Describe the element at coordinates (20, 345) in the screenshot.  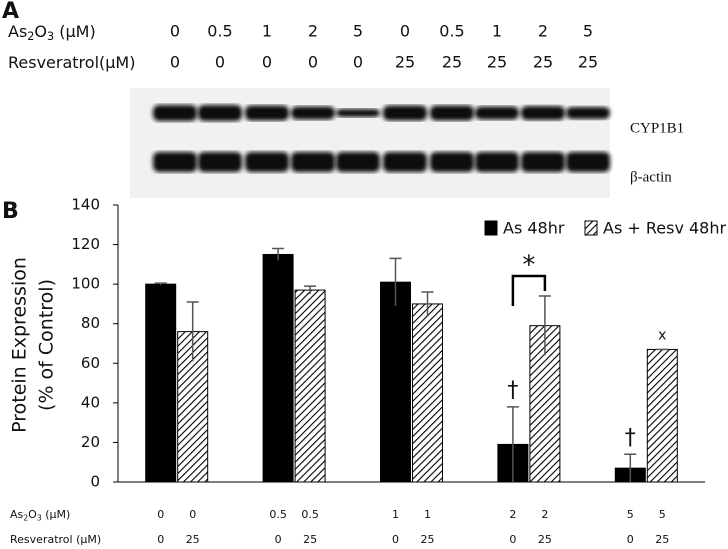
I see `y-axis-label: Protein Expression` at that location.